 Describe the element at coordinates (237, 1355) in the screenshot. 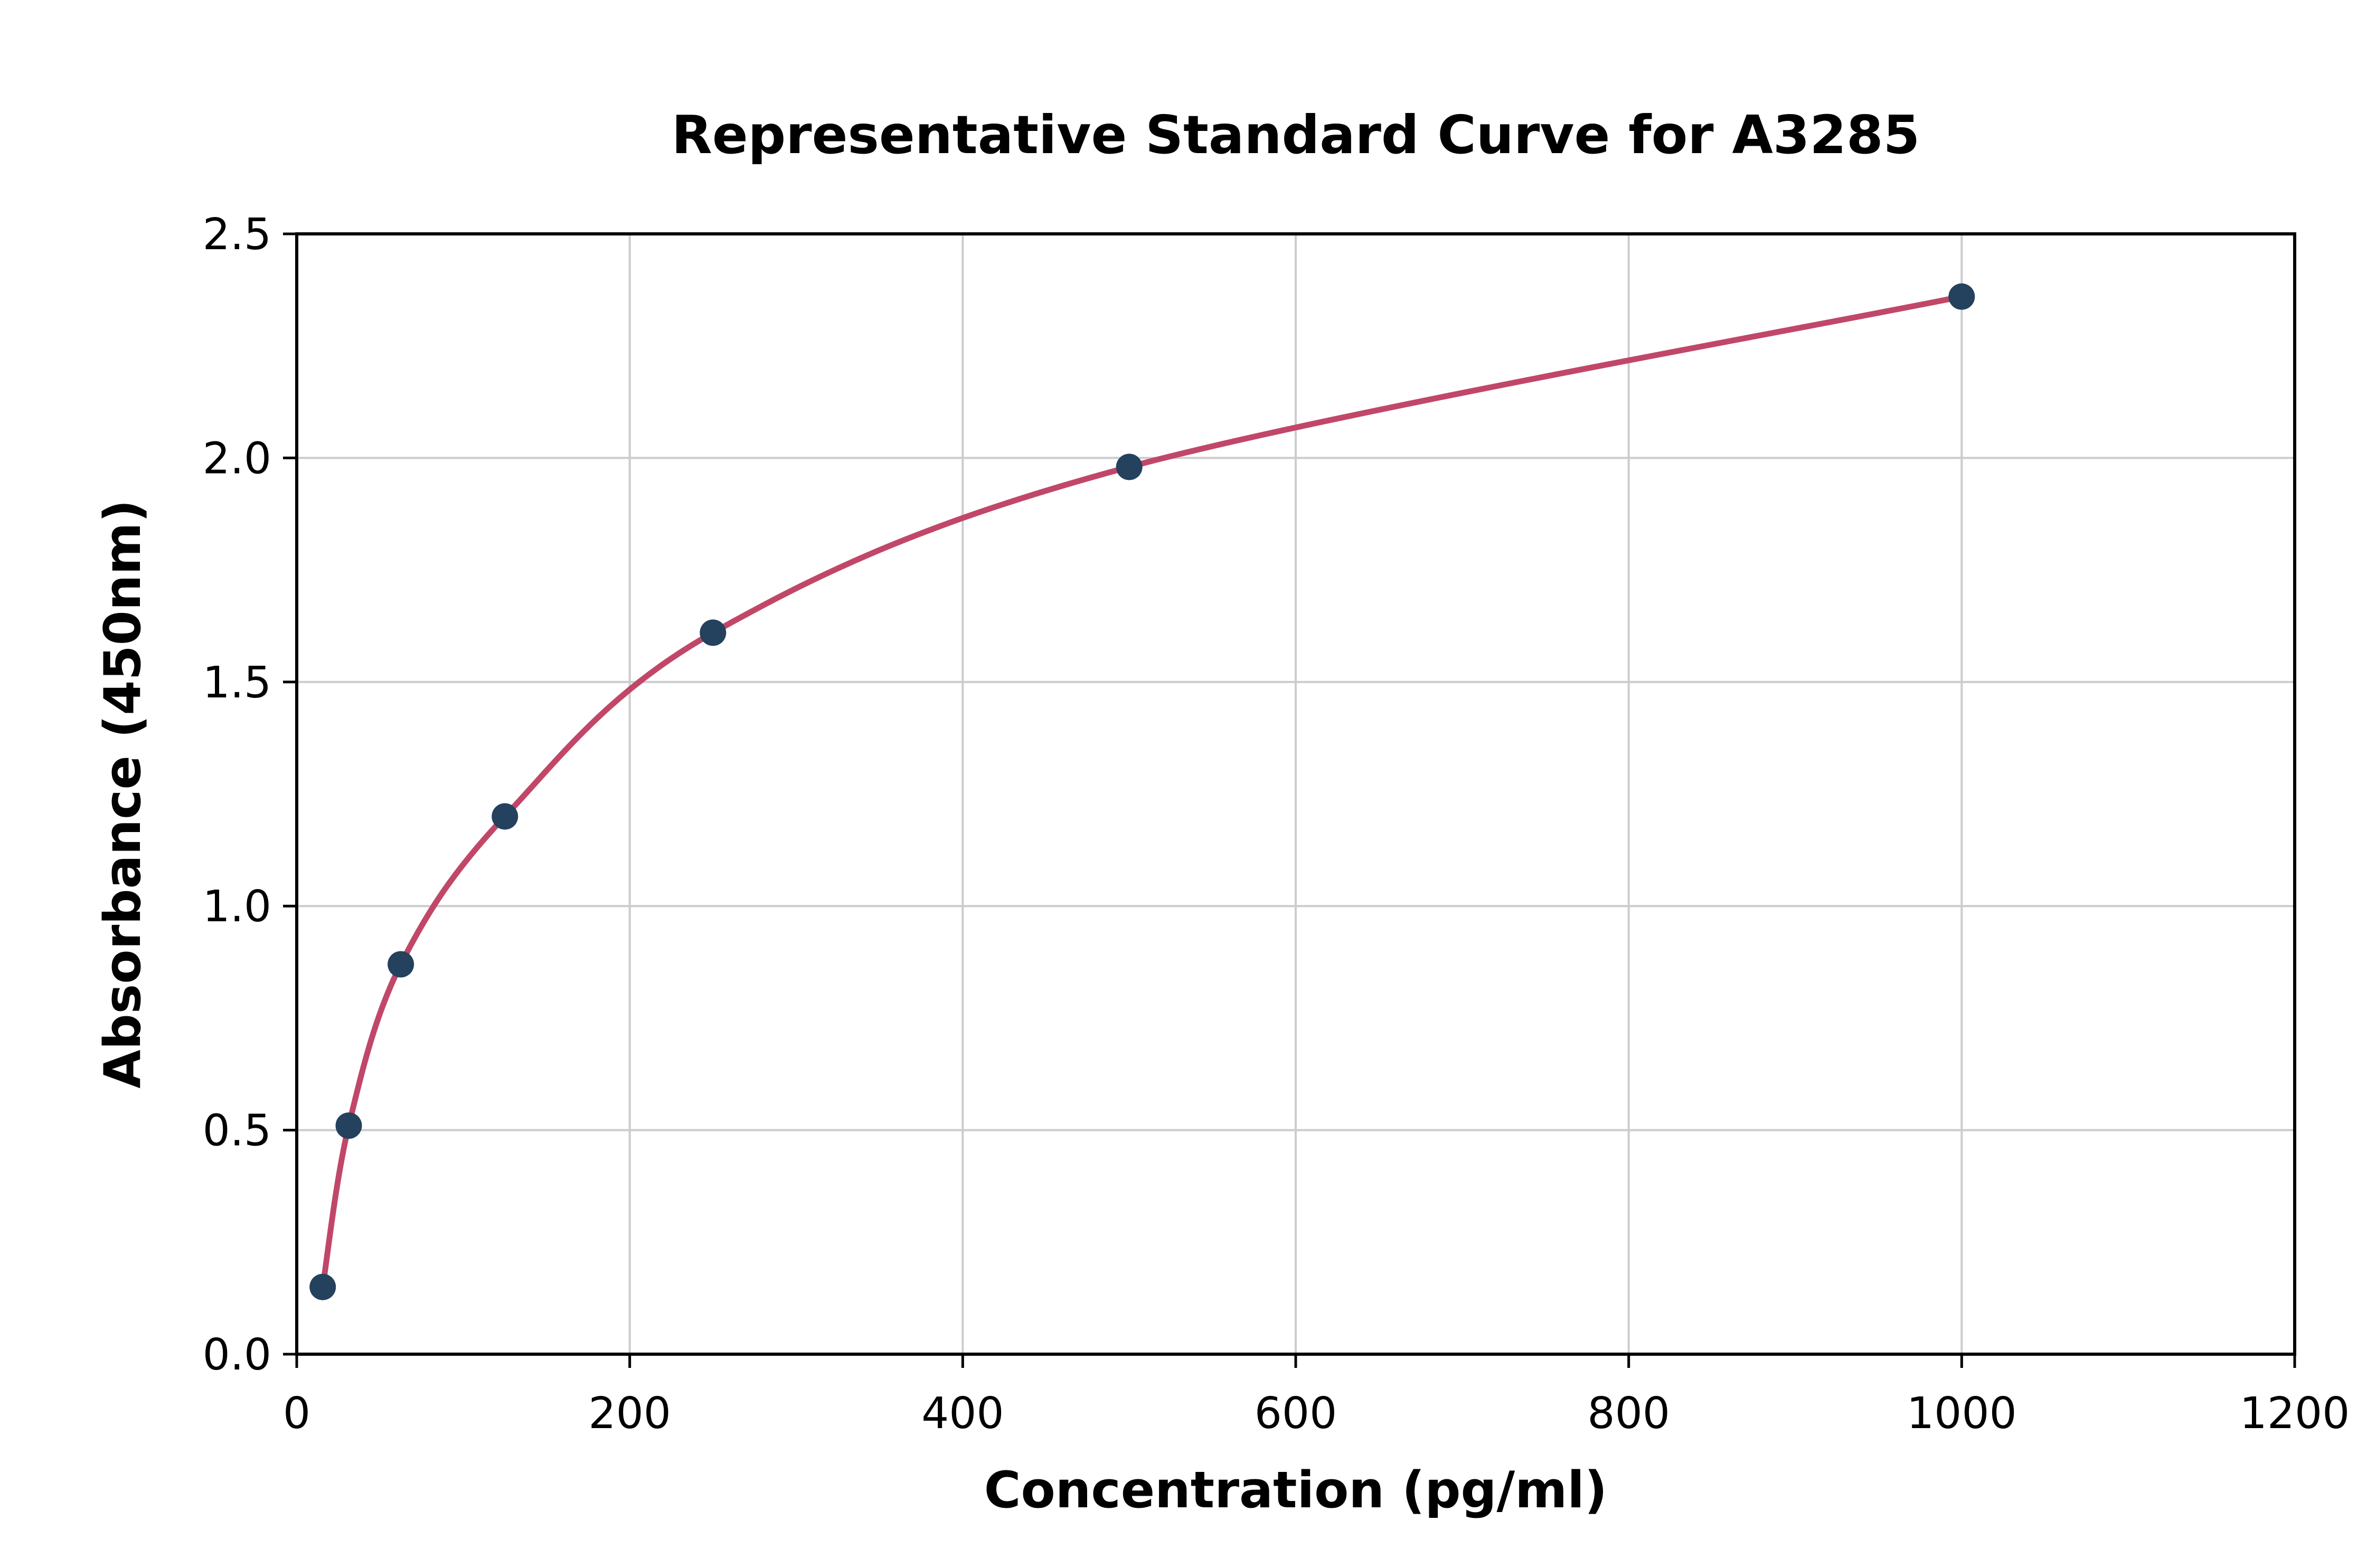

I see `y-tick-label: 0.0` at that location.